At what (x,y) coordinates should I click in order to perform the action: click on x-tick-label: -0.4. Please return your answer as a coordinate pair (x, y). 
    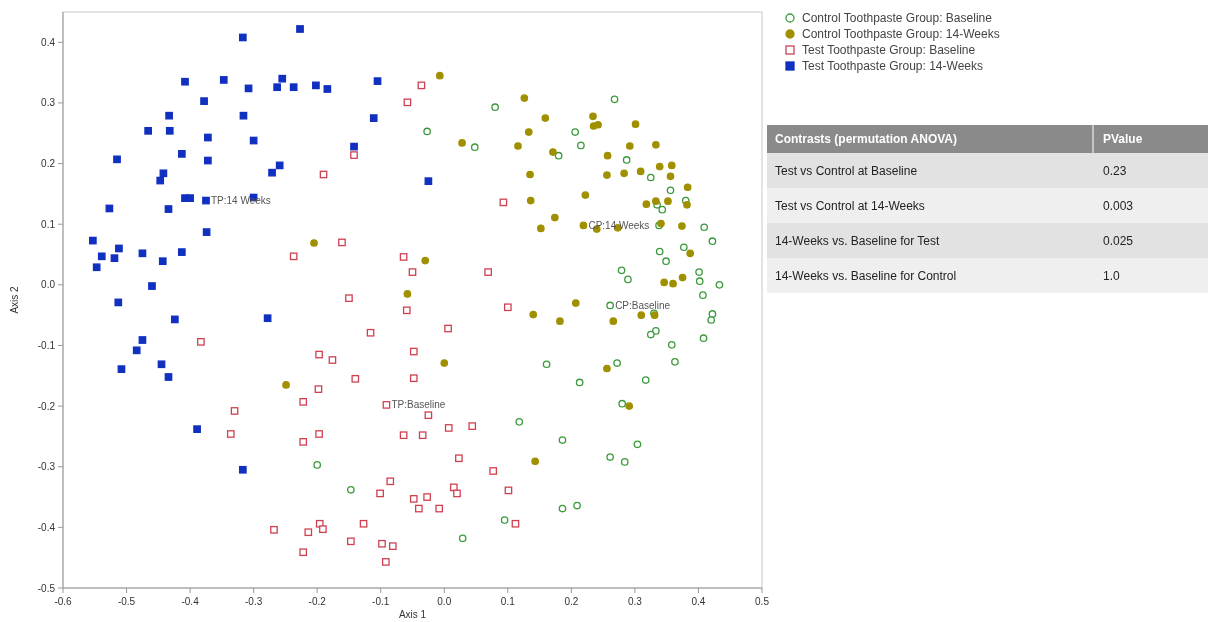
    Looking at the image, I should click on (190, 601).